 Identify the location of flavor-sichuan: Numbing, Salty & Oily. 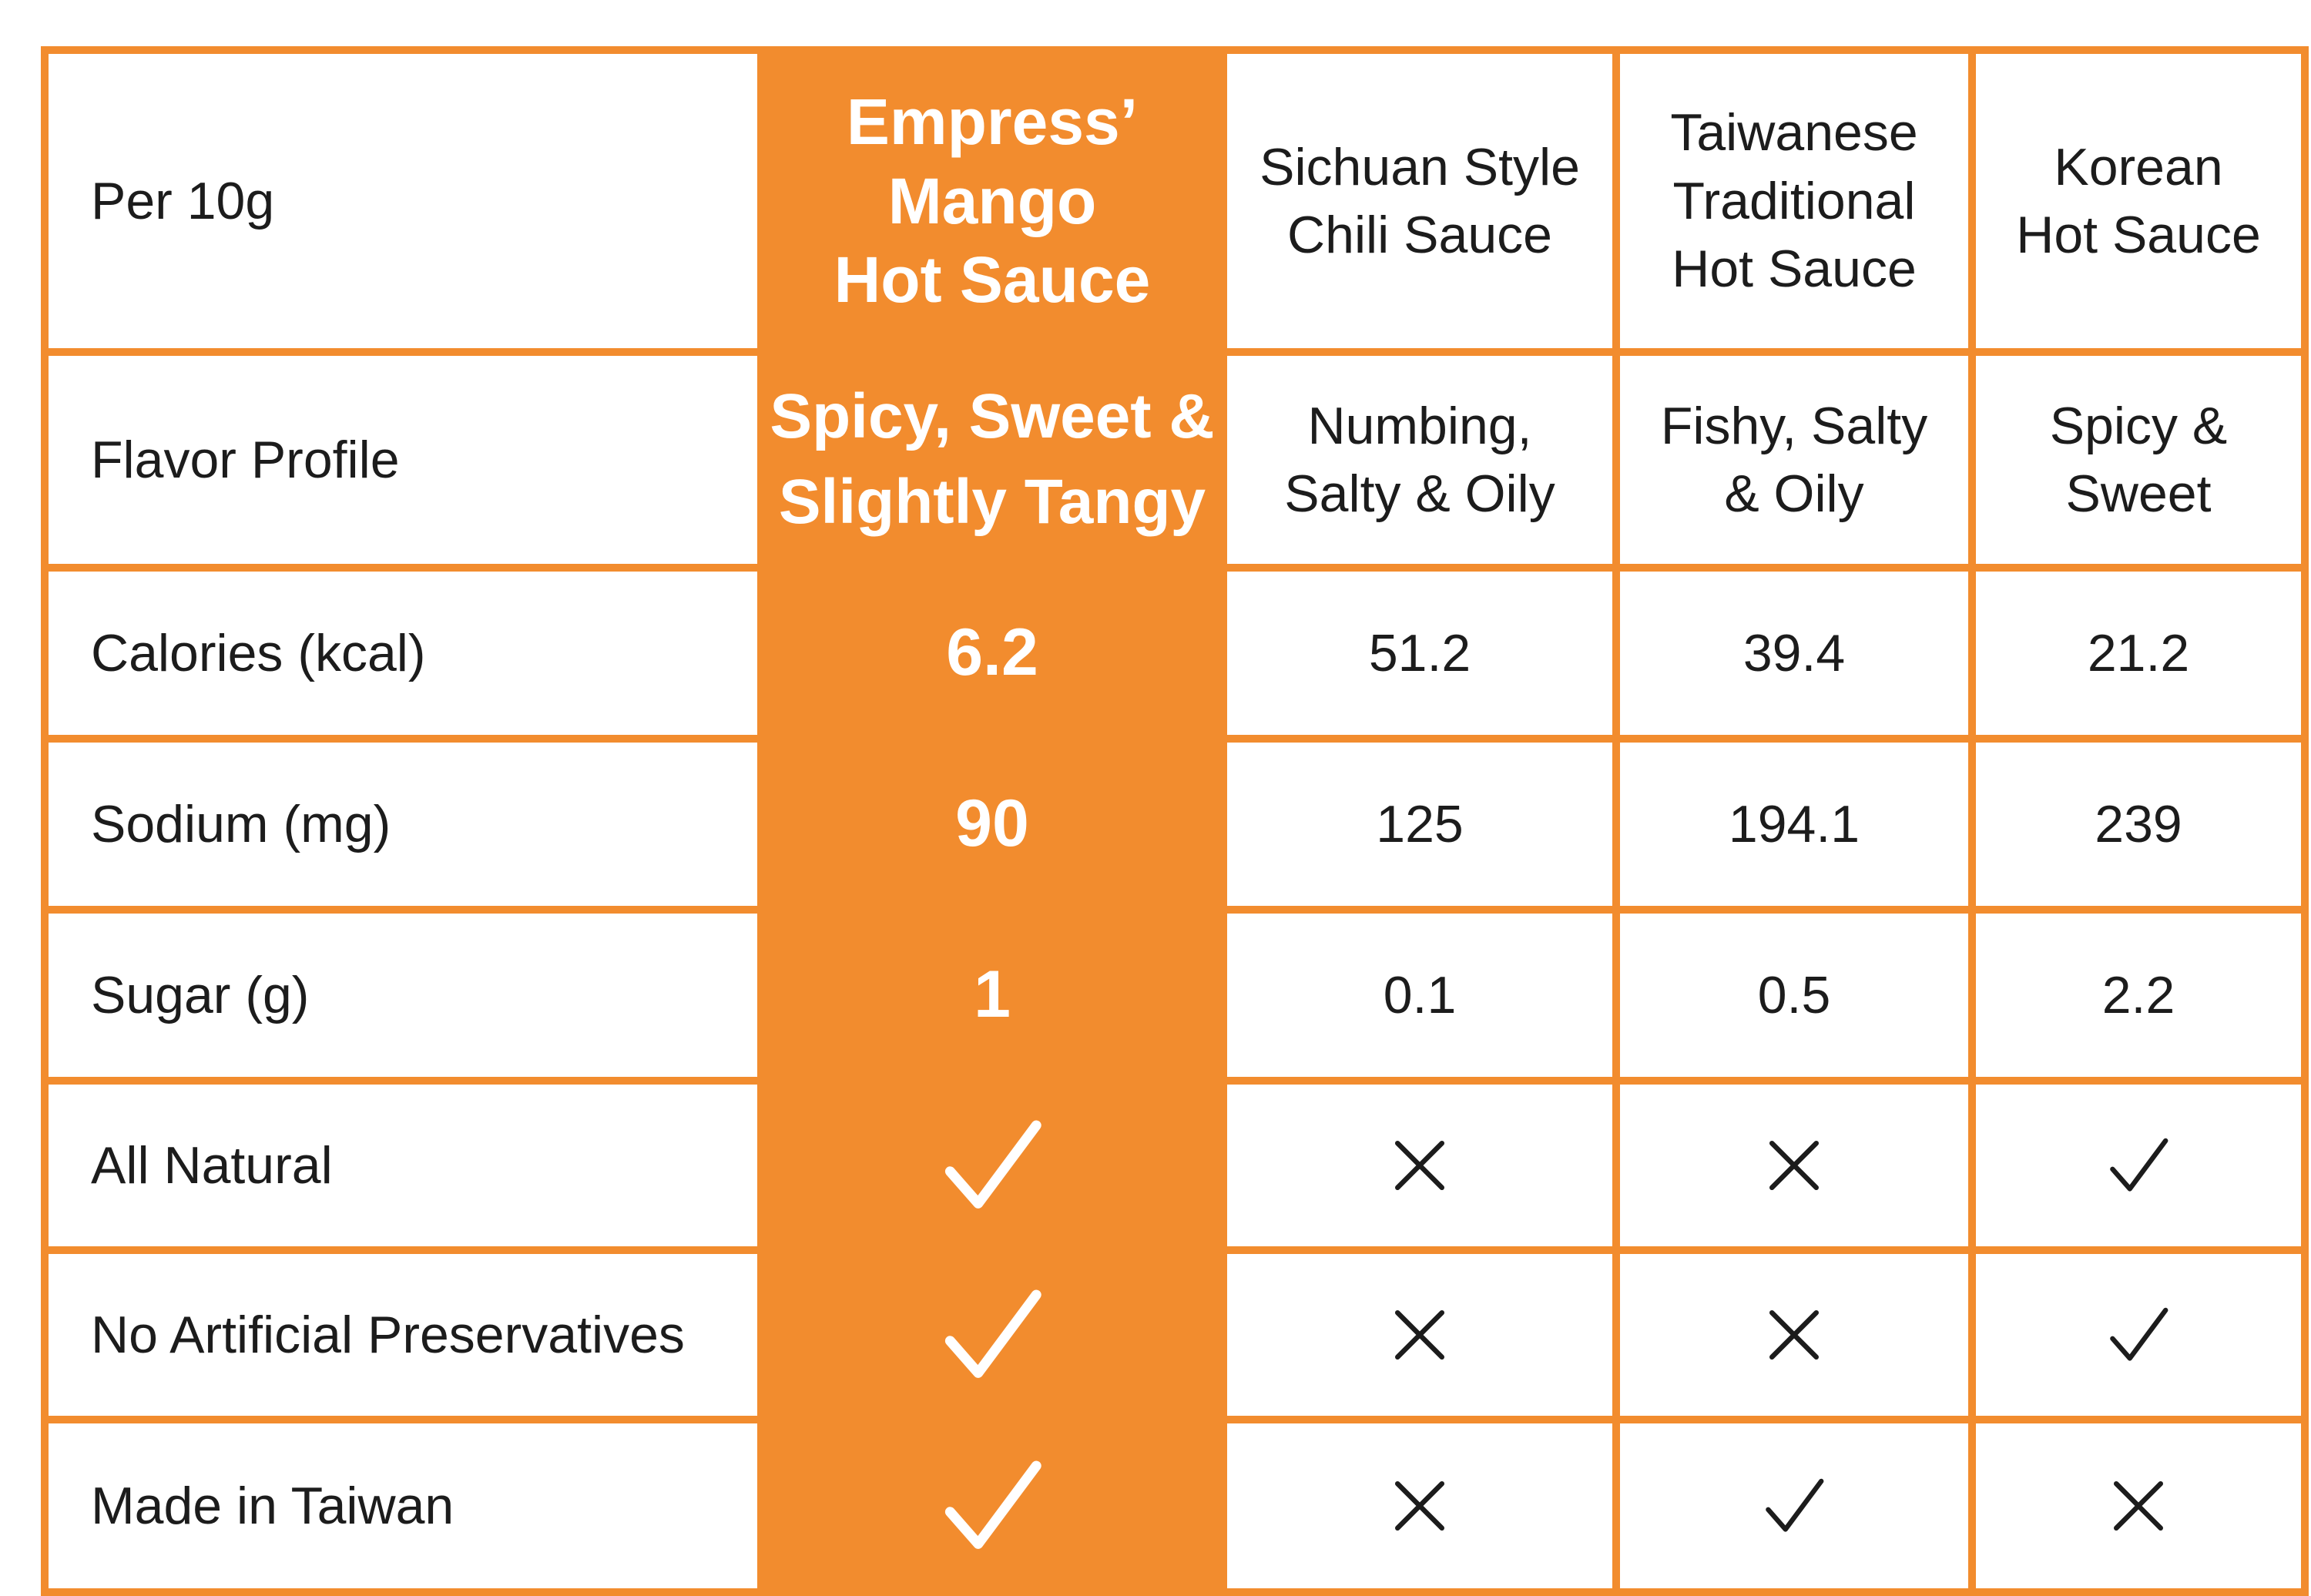
(1419, 460).